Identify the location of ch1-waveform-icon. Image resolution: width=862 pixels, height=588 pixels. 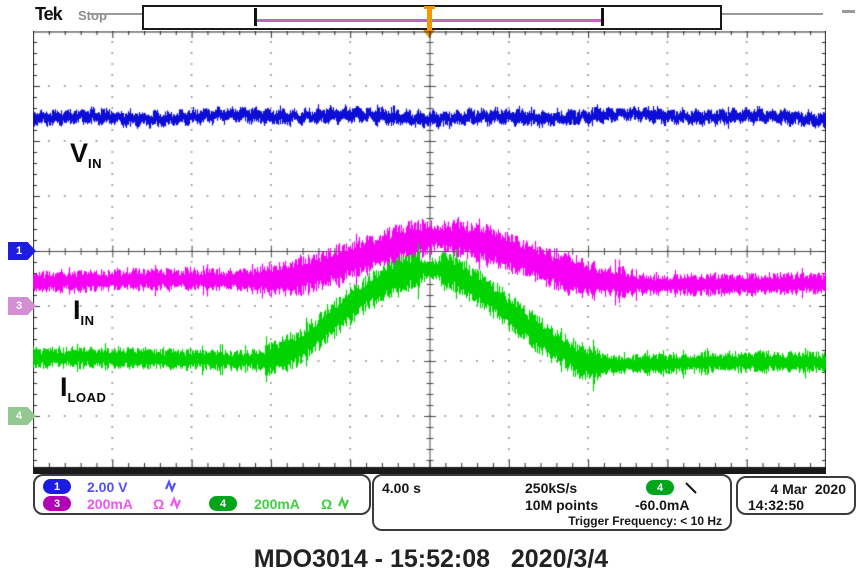
(170, 486).